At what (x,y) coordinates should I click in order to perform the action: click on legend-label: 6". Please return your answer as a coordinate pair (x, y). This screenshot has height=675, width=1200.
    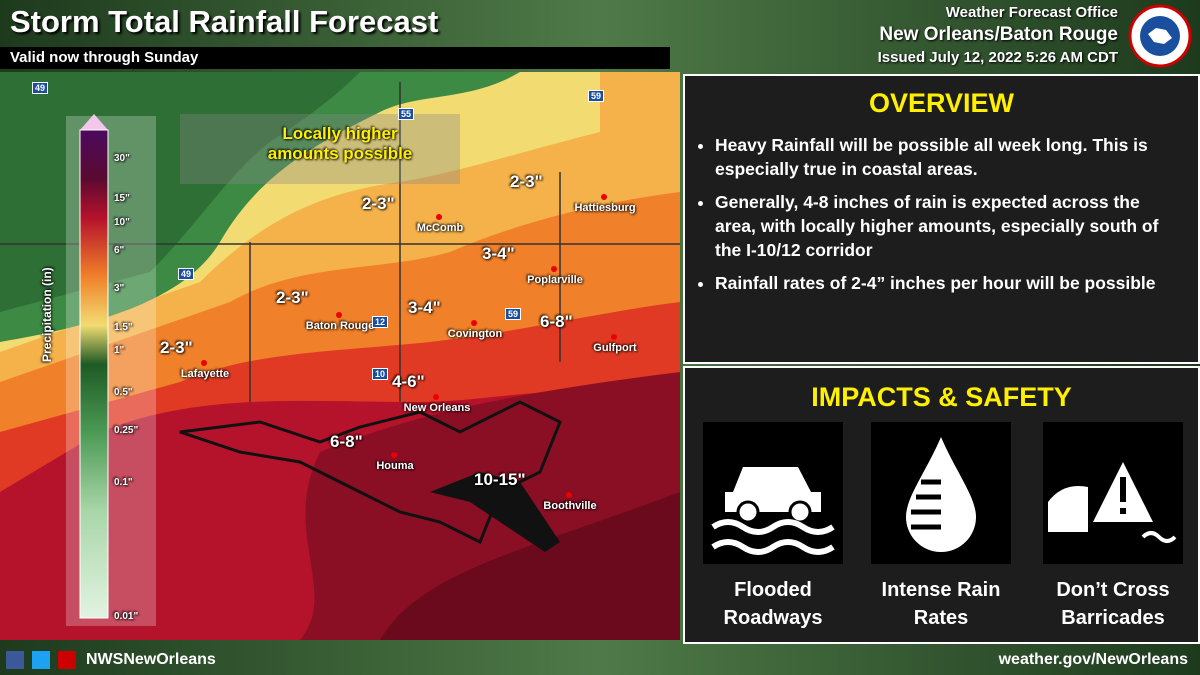
    Looking at the image, I should click on (119, 250).